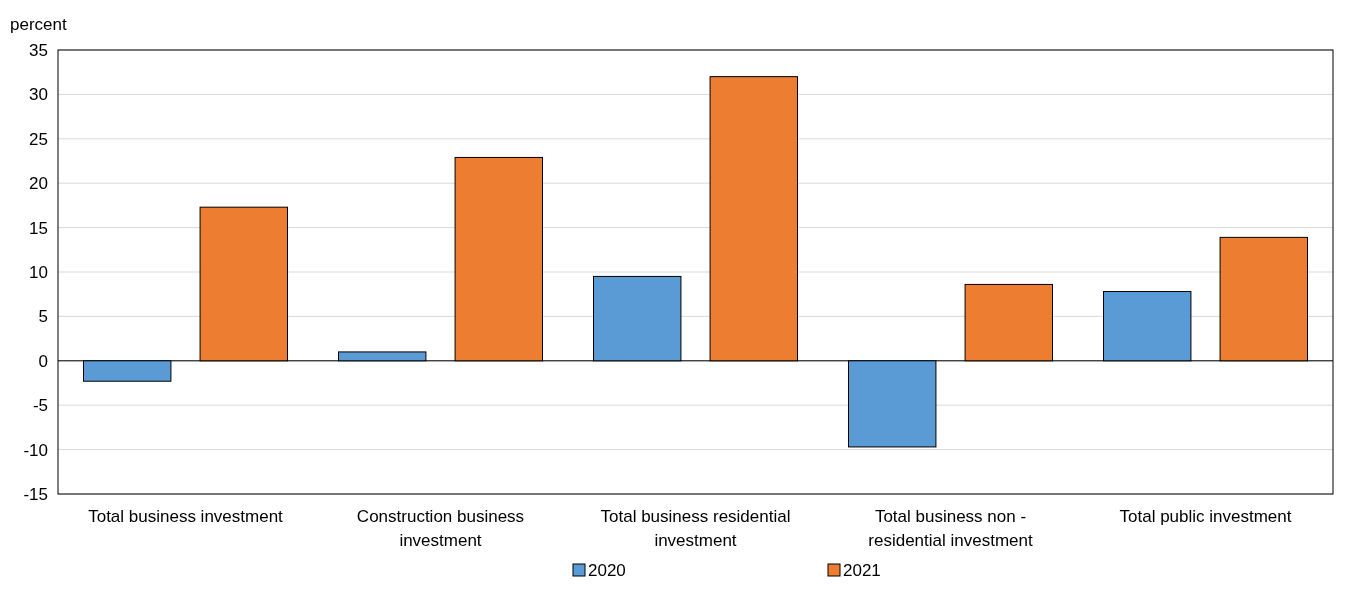  Describe the element at coordinates (38, 184) in the screenshot. I see `y-tick-label: 20` at that location.